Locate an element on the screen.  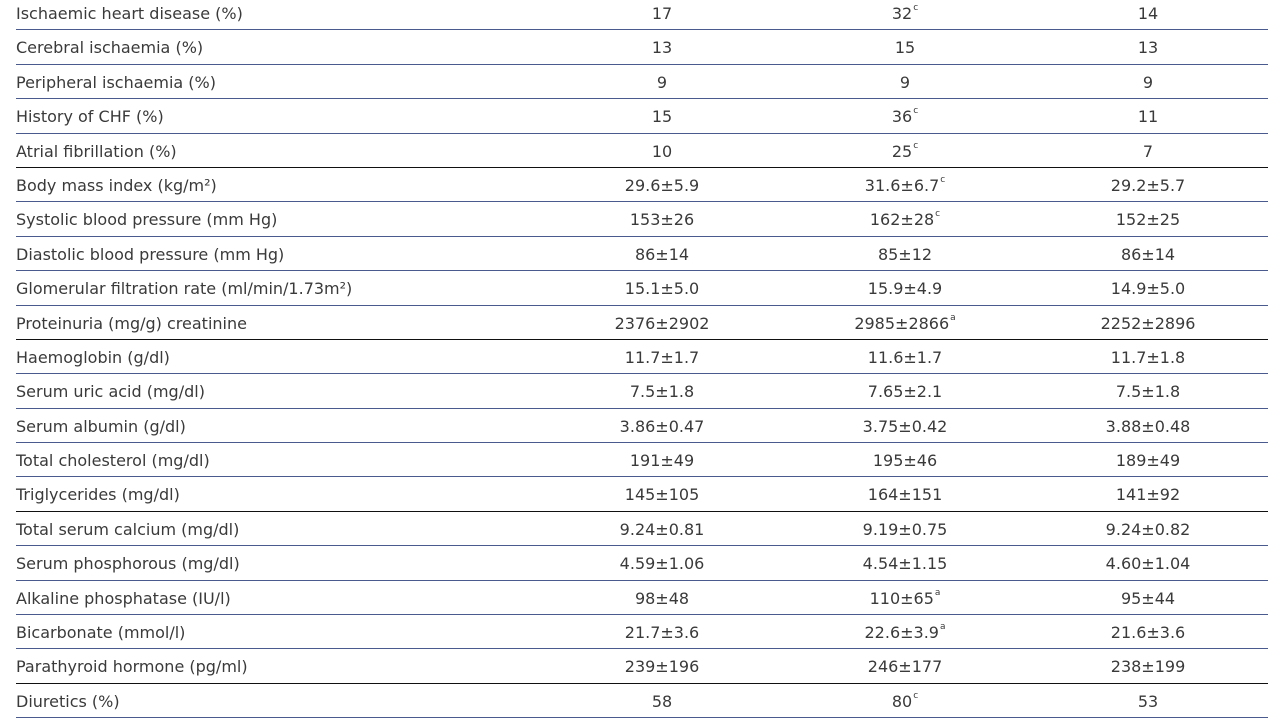
row-label: Serum albumin (g/dl) is located at coordinates (101, 426).